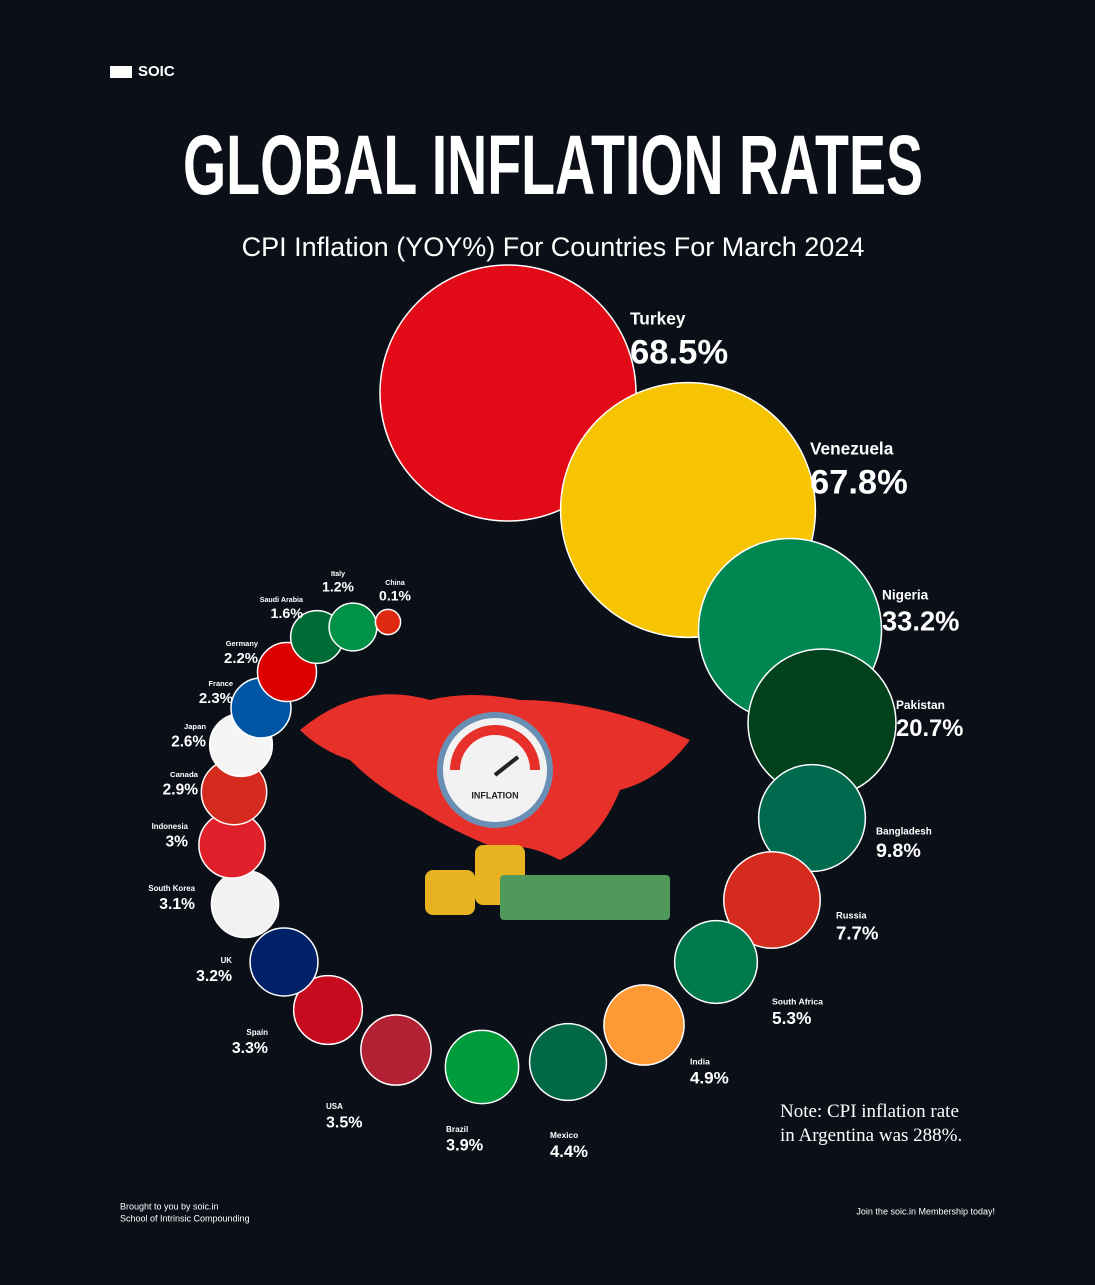 Image resolution: width=1095 pixels, height=1285 pixels. What do you see at coordinates (553, 165) in the screenshot?
I see `chart-title: GLOBAL INFLATION RATES` at bounding box center [553, 165].